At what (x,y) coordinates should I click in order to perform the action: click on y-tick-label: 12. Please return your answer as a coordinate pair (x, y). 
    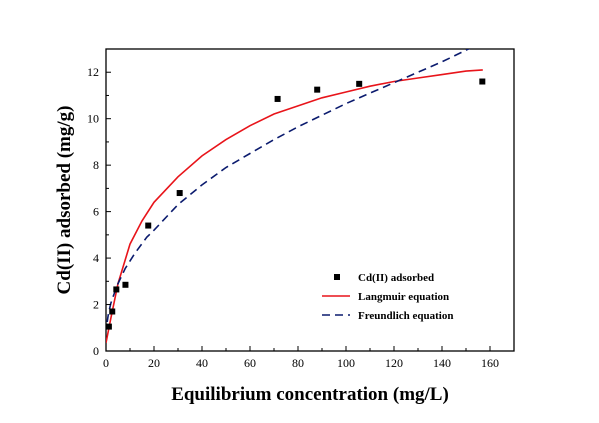
    Looking at the image, I should click on (93, 72).